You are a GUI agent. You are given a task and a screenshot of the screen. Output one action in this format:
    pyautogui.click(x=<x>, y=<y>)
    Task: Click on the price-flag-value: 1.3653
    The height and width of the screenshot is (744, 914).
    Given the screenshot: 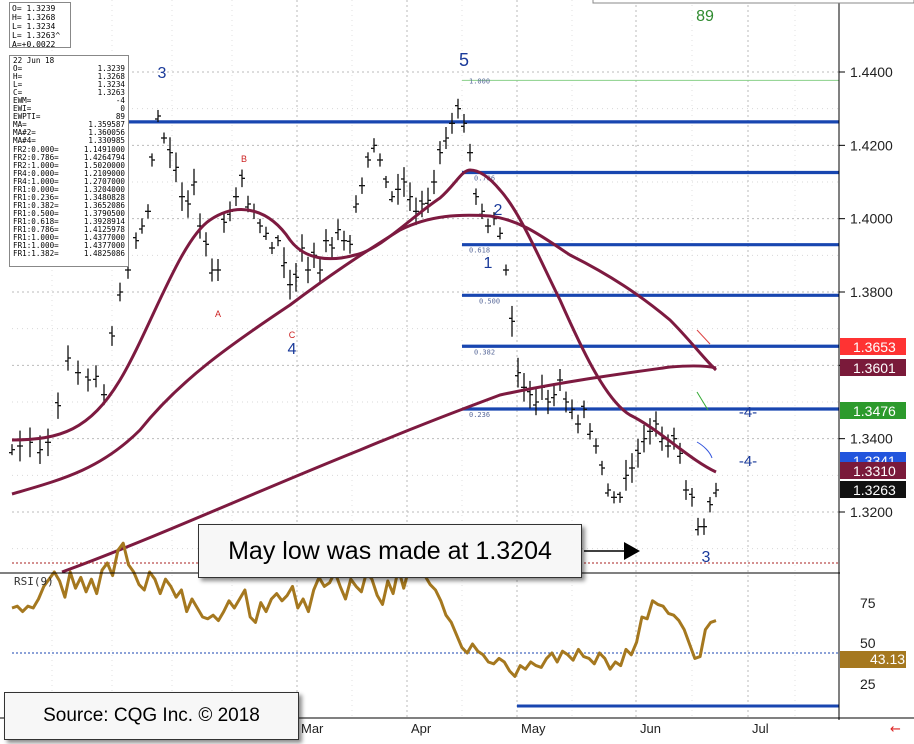 What is the action you would take?
    pyautogui.click(x=874, y=347)
    